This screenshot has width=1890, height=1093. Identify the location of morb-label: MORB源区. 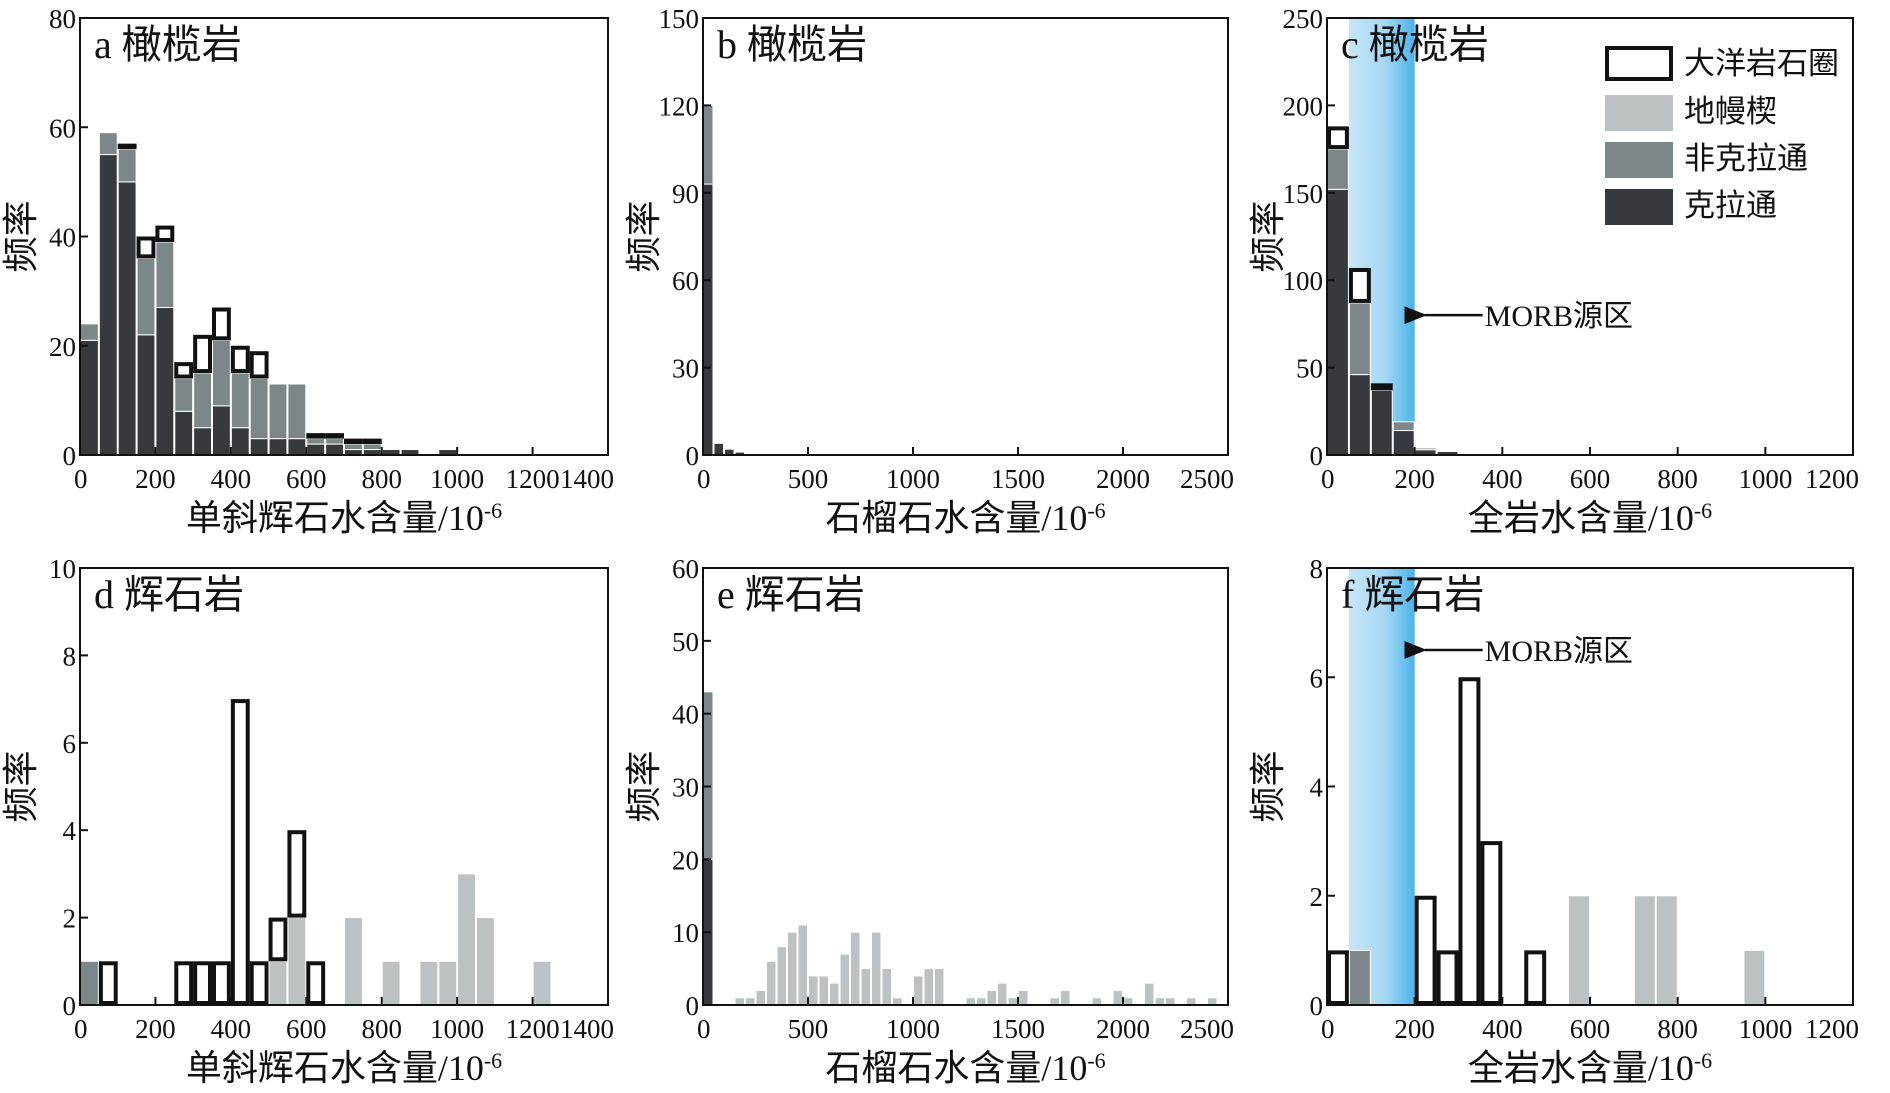
(1559, 651).